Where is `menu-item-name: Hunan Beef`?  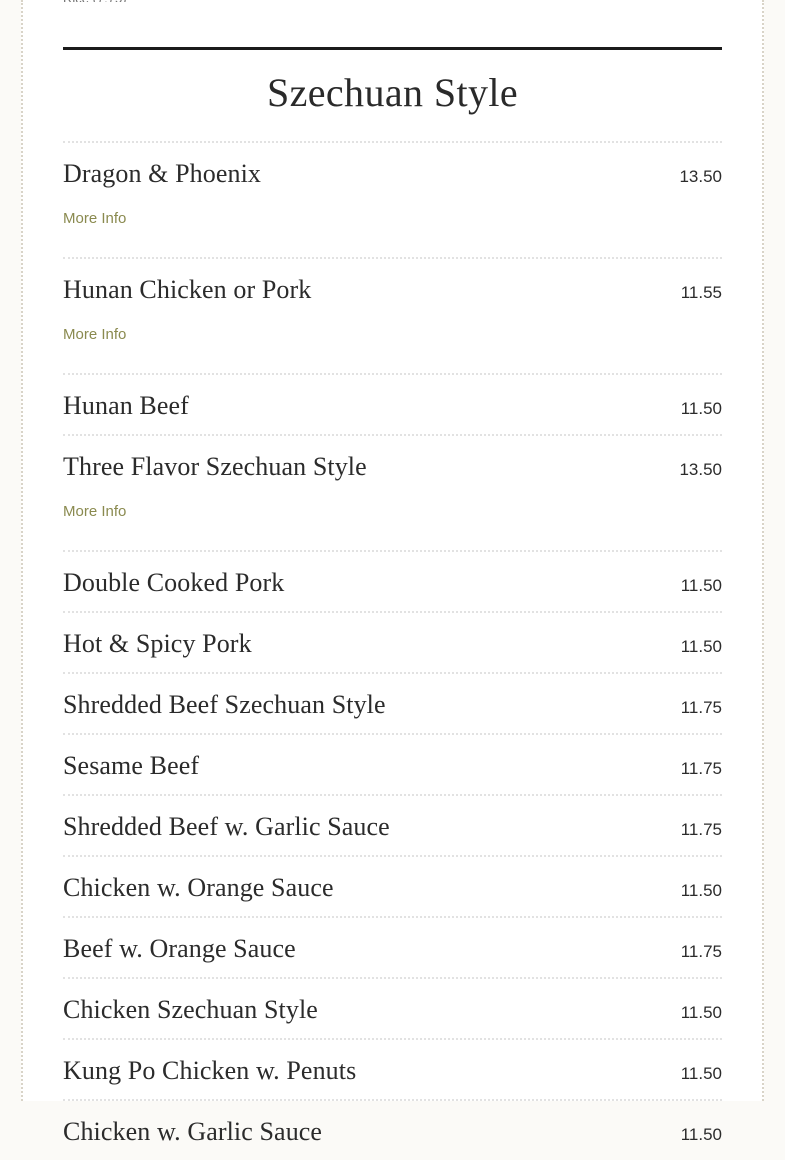 menu-item-name: Hunan Beef is located at coordinates (126, 405).